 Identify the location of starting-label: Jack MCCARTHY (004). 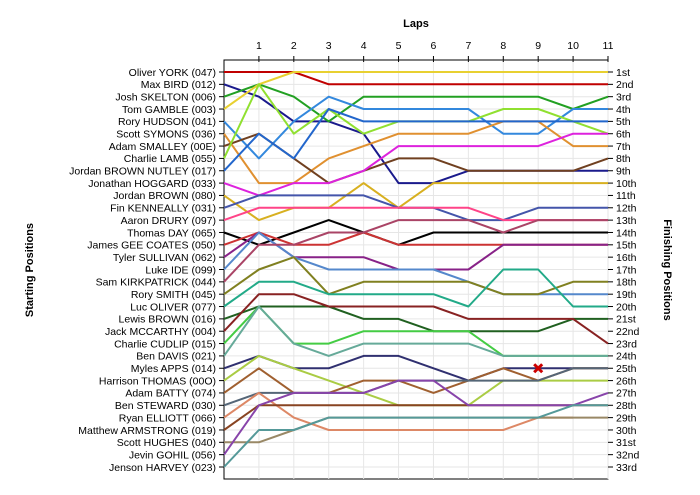
(160, 332).